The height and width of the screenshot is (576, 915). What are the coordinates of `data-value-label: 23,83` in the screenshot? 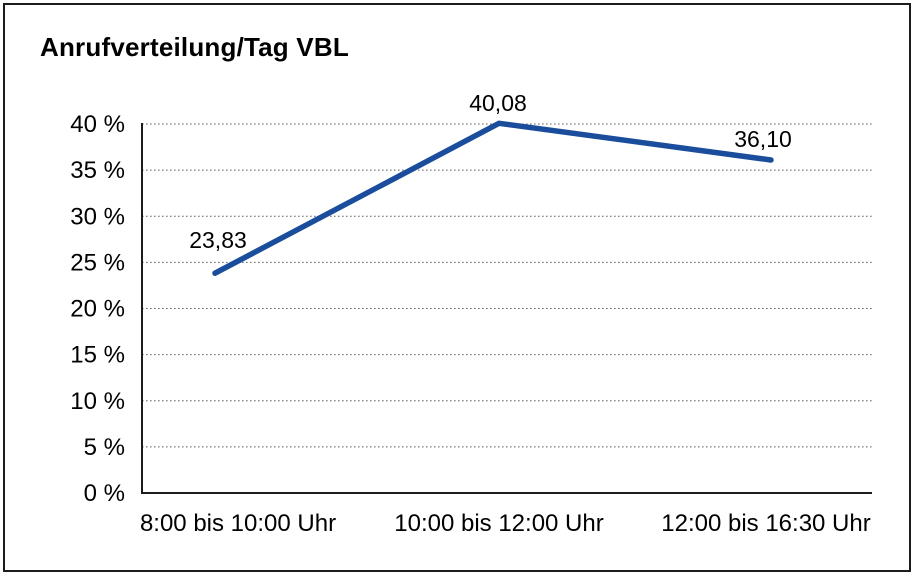 It's located at (218, 240).